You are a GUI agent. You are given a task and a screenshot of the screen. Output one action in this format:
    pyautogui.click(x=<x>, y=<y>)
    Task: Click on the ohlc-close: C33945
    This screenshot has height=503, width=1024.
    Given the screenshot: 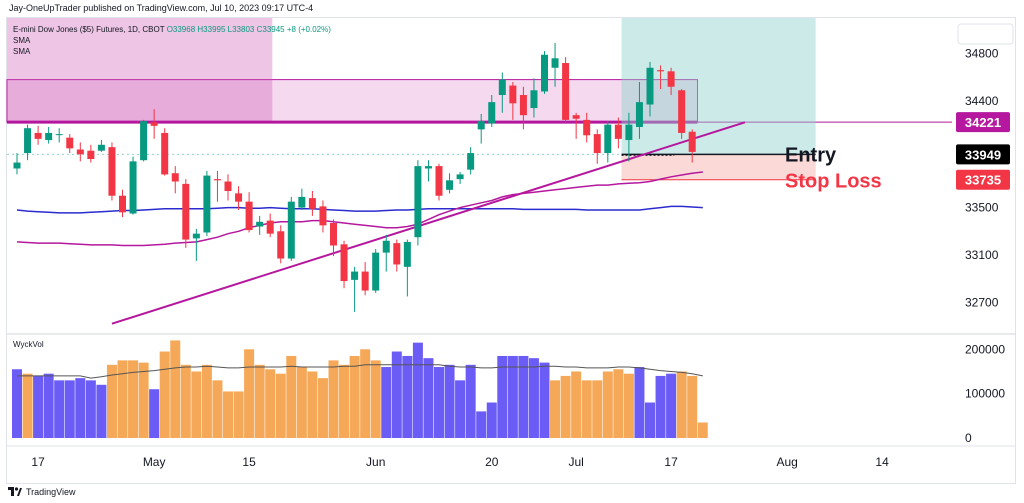 What is the action you would take?
    pyautogui.click(x=270, y=29)
    